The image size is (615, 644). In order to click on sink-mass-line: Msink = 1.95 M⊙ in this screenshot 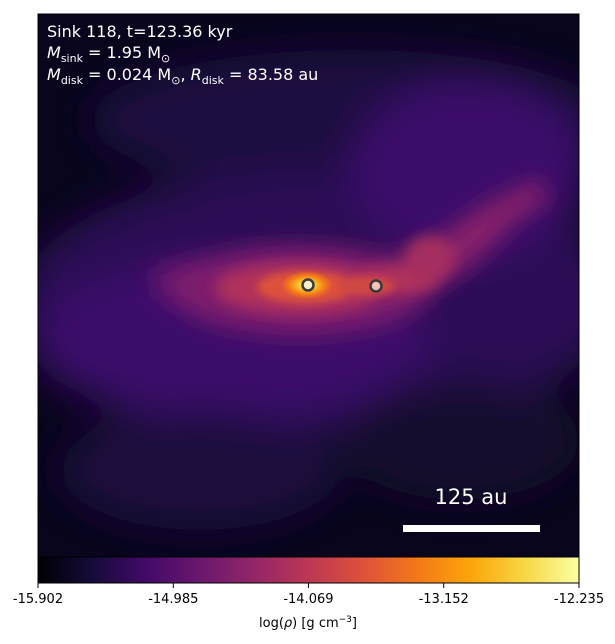, I will do `click(108, 54)`.